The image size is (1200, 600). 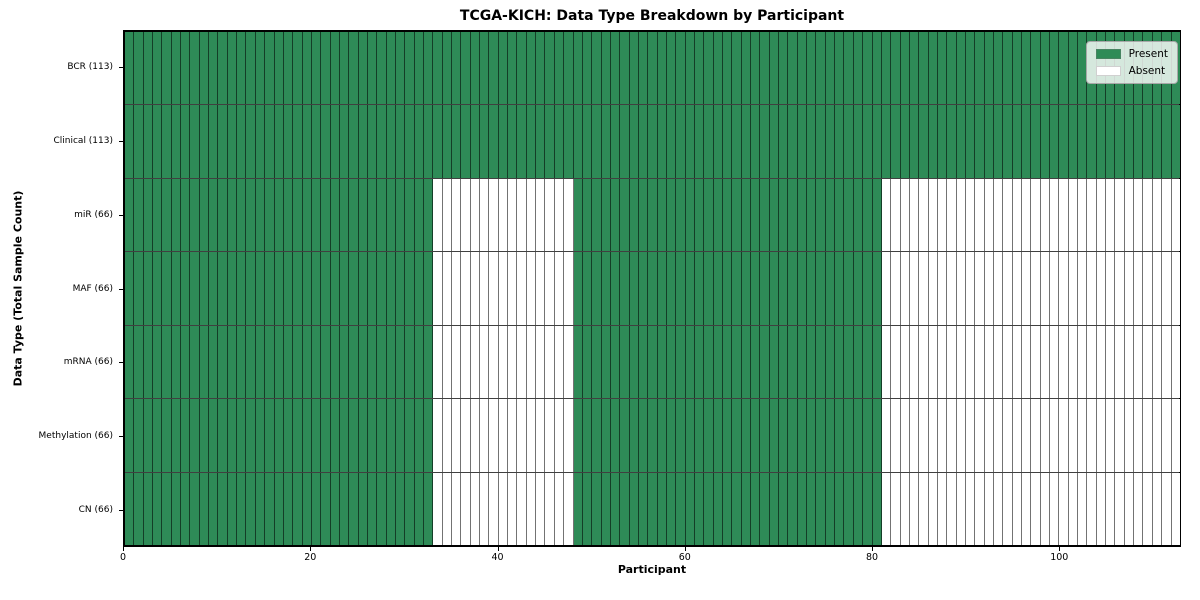 What do you see at coordinates (497, 557) in the screenshot?
I see `x-tick-label: 40` at bounding box center [497, 557].